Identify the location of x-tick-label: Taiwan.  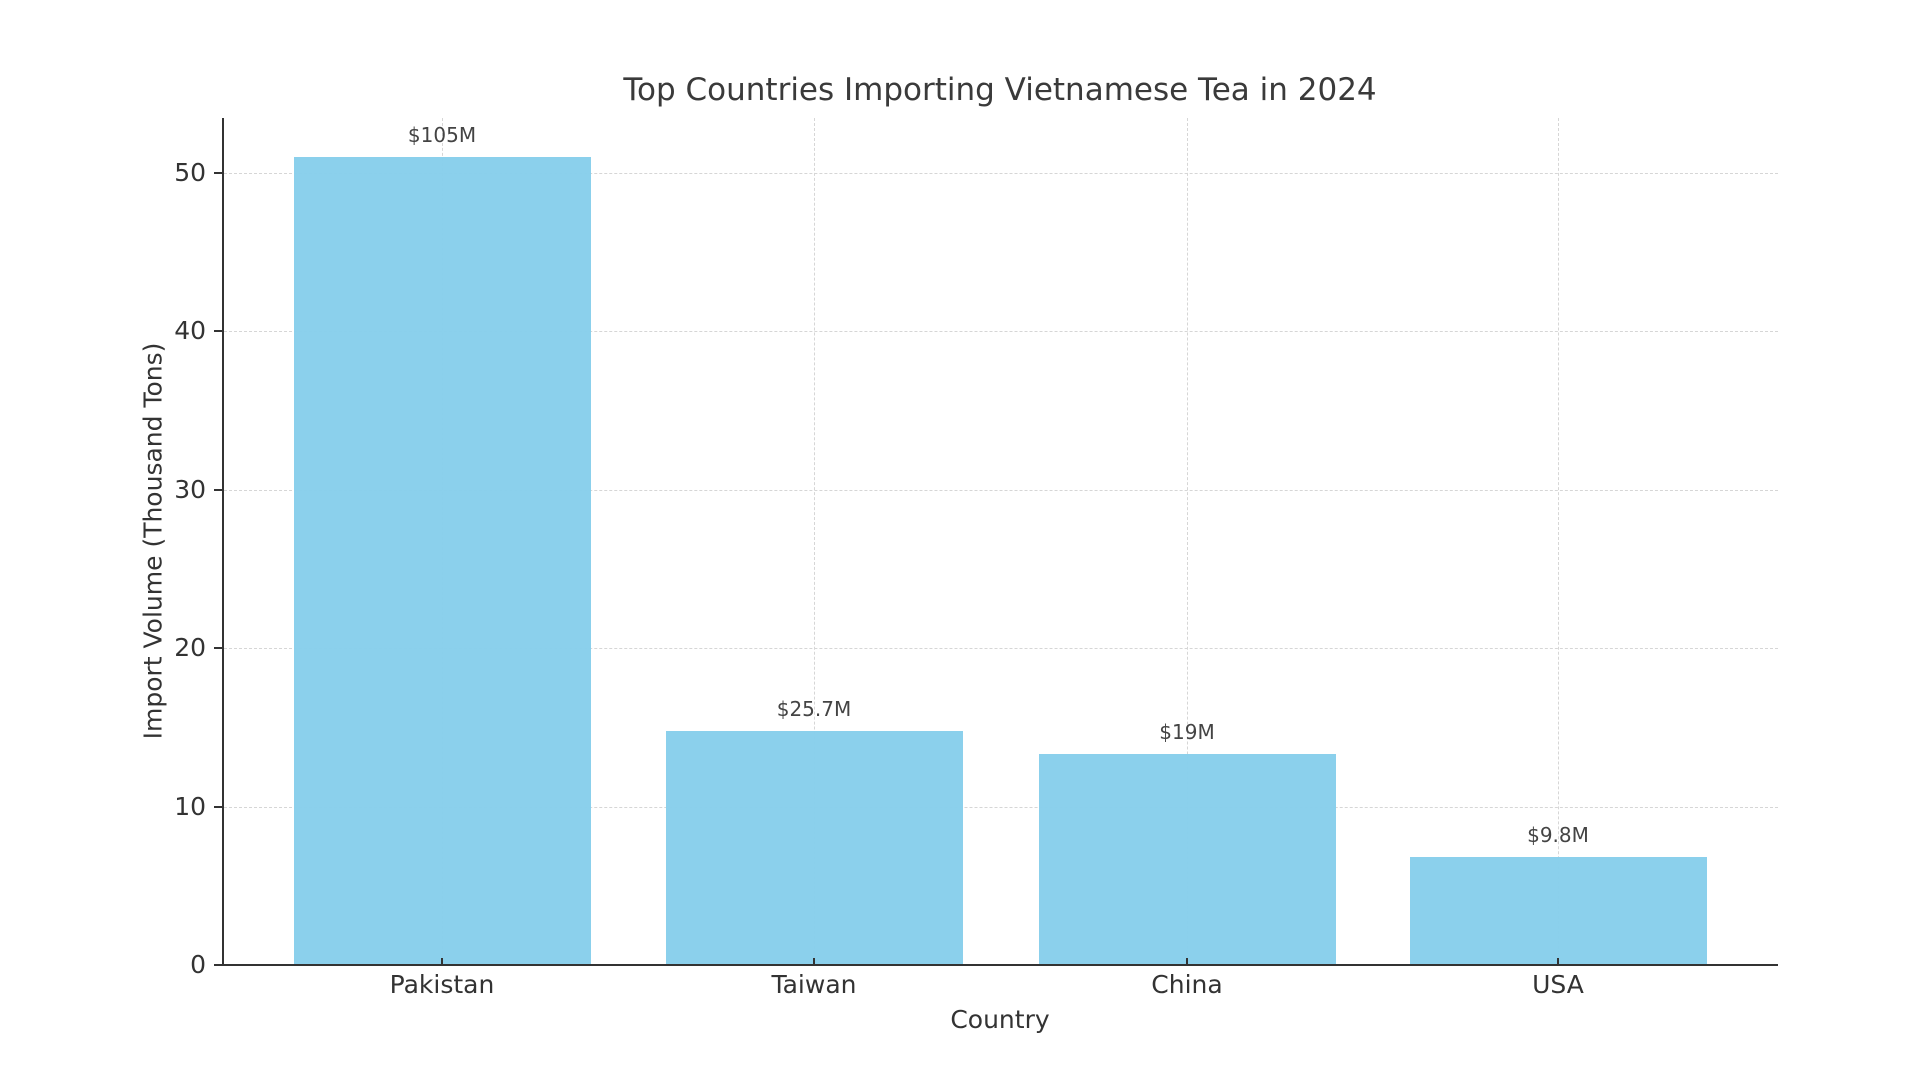
(814, 984).